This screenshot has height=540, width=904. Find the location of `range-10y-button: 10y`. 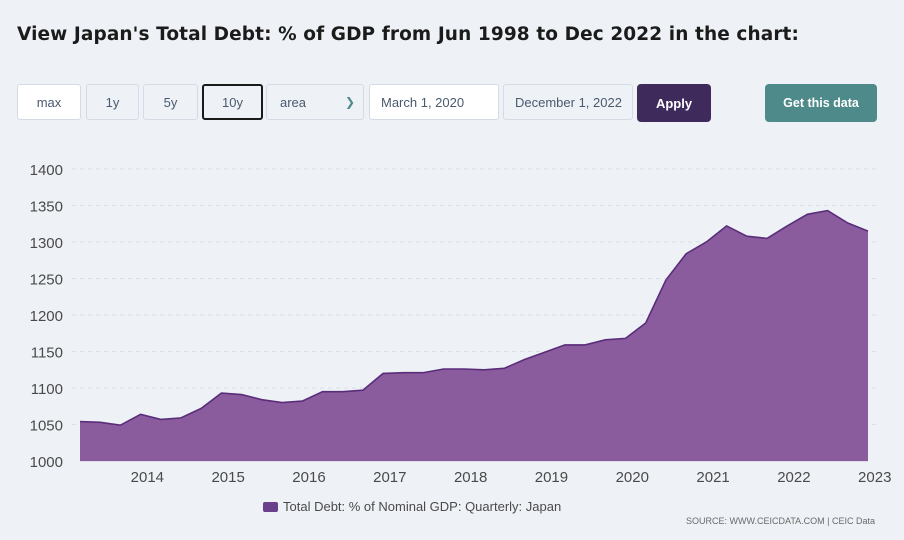

range-10y-button: 10y is located at coordinates (232, 102).